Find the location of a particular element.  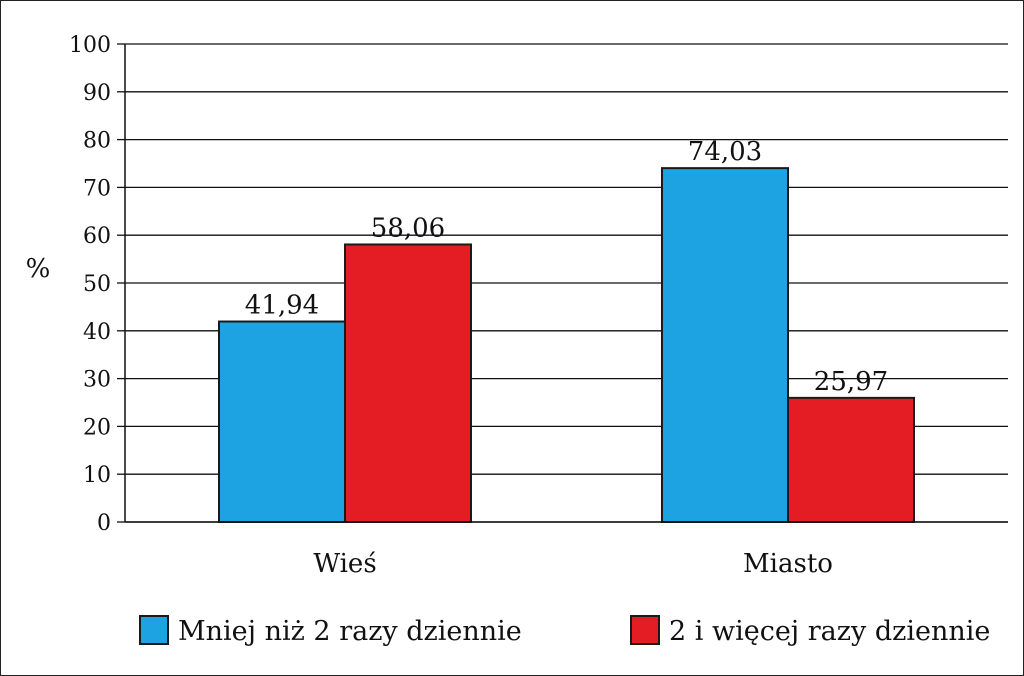

legend-label: 2 i więcej razy dziennie is located at coordinates (829, 631).